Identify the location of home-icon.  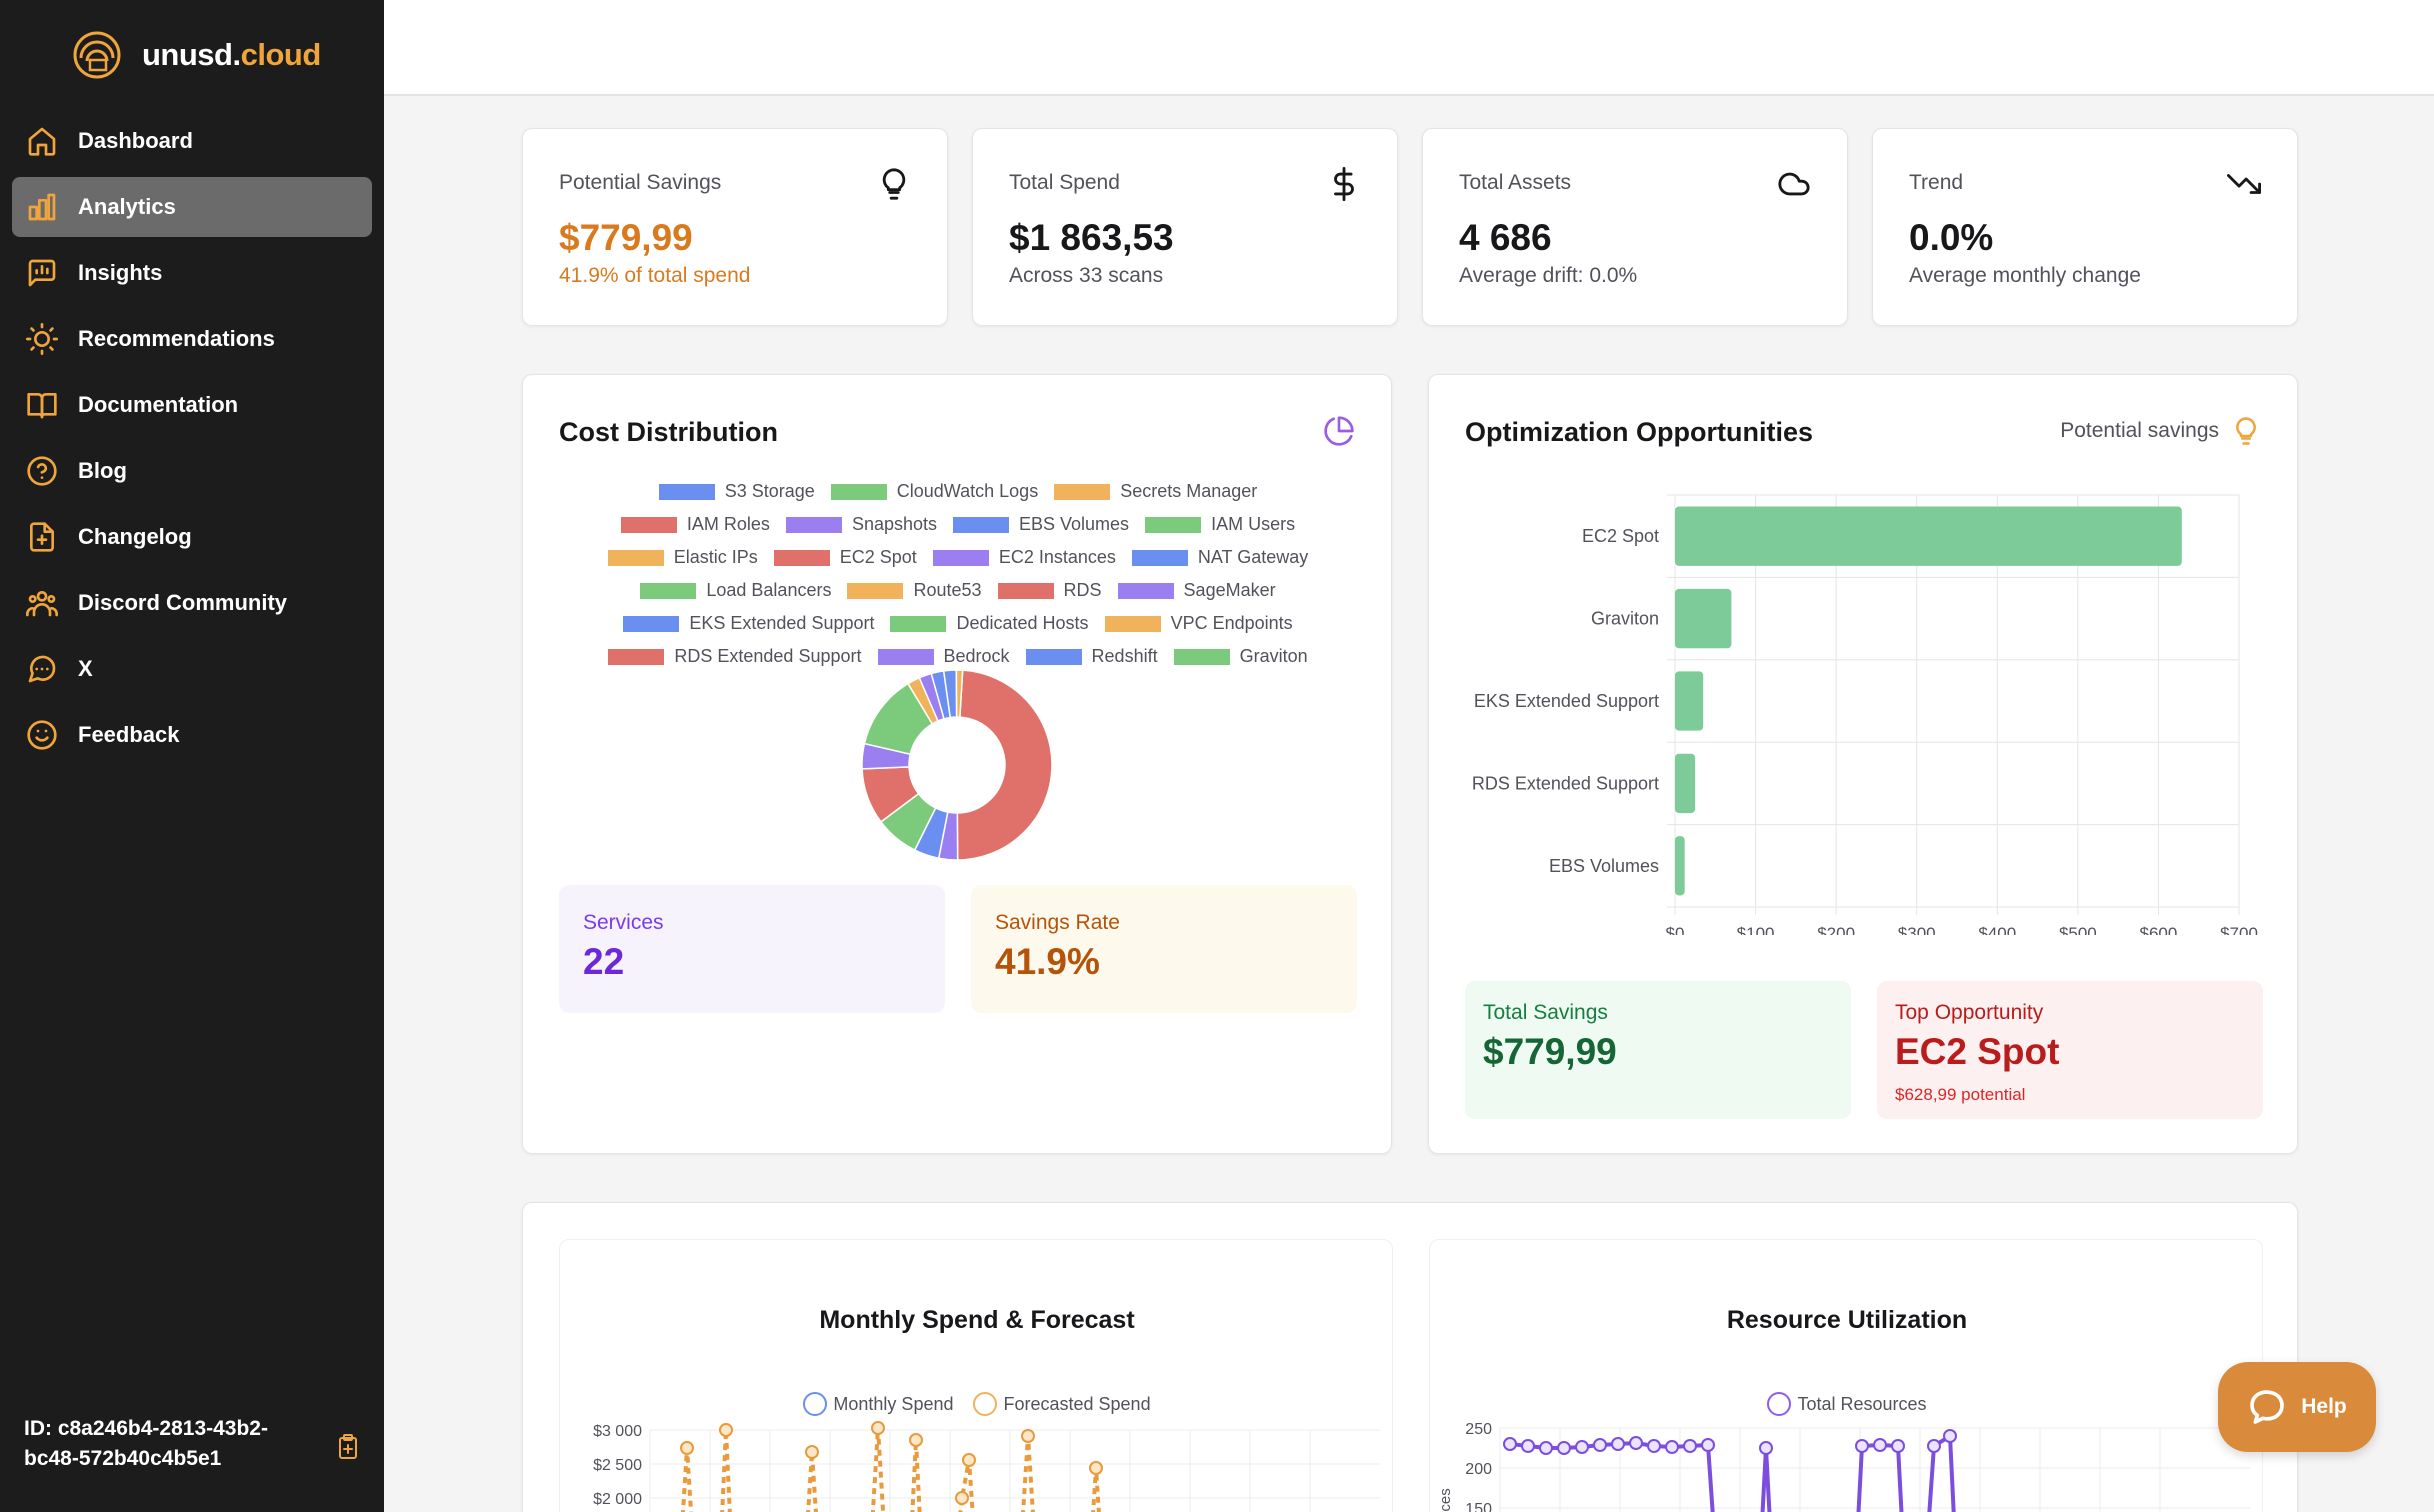
(42, 141).